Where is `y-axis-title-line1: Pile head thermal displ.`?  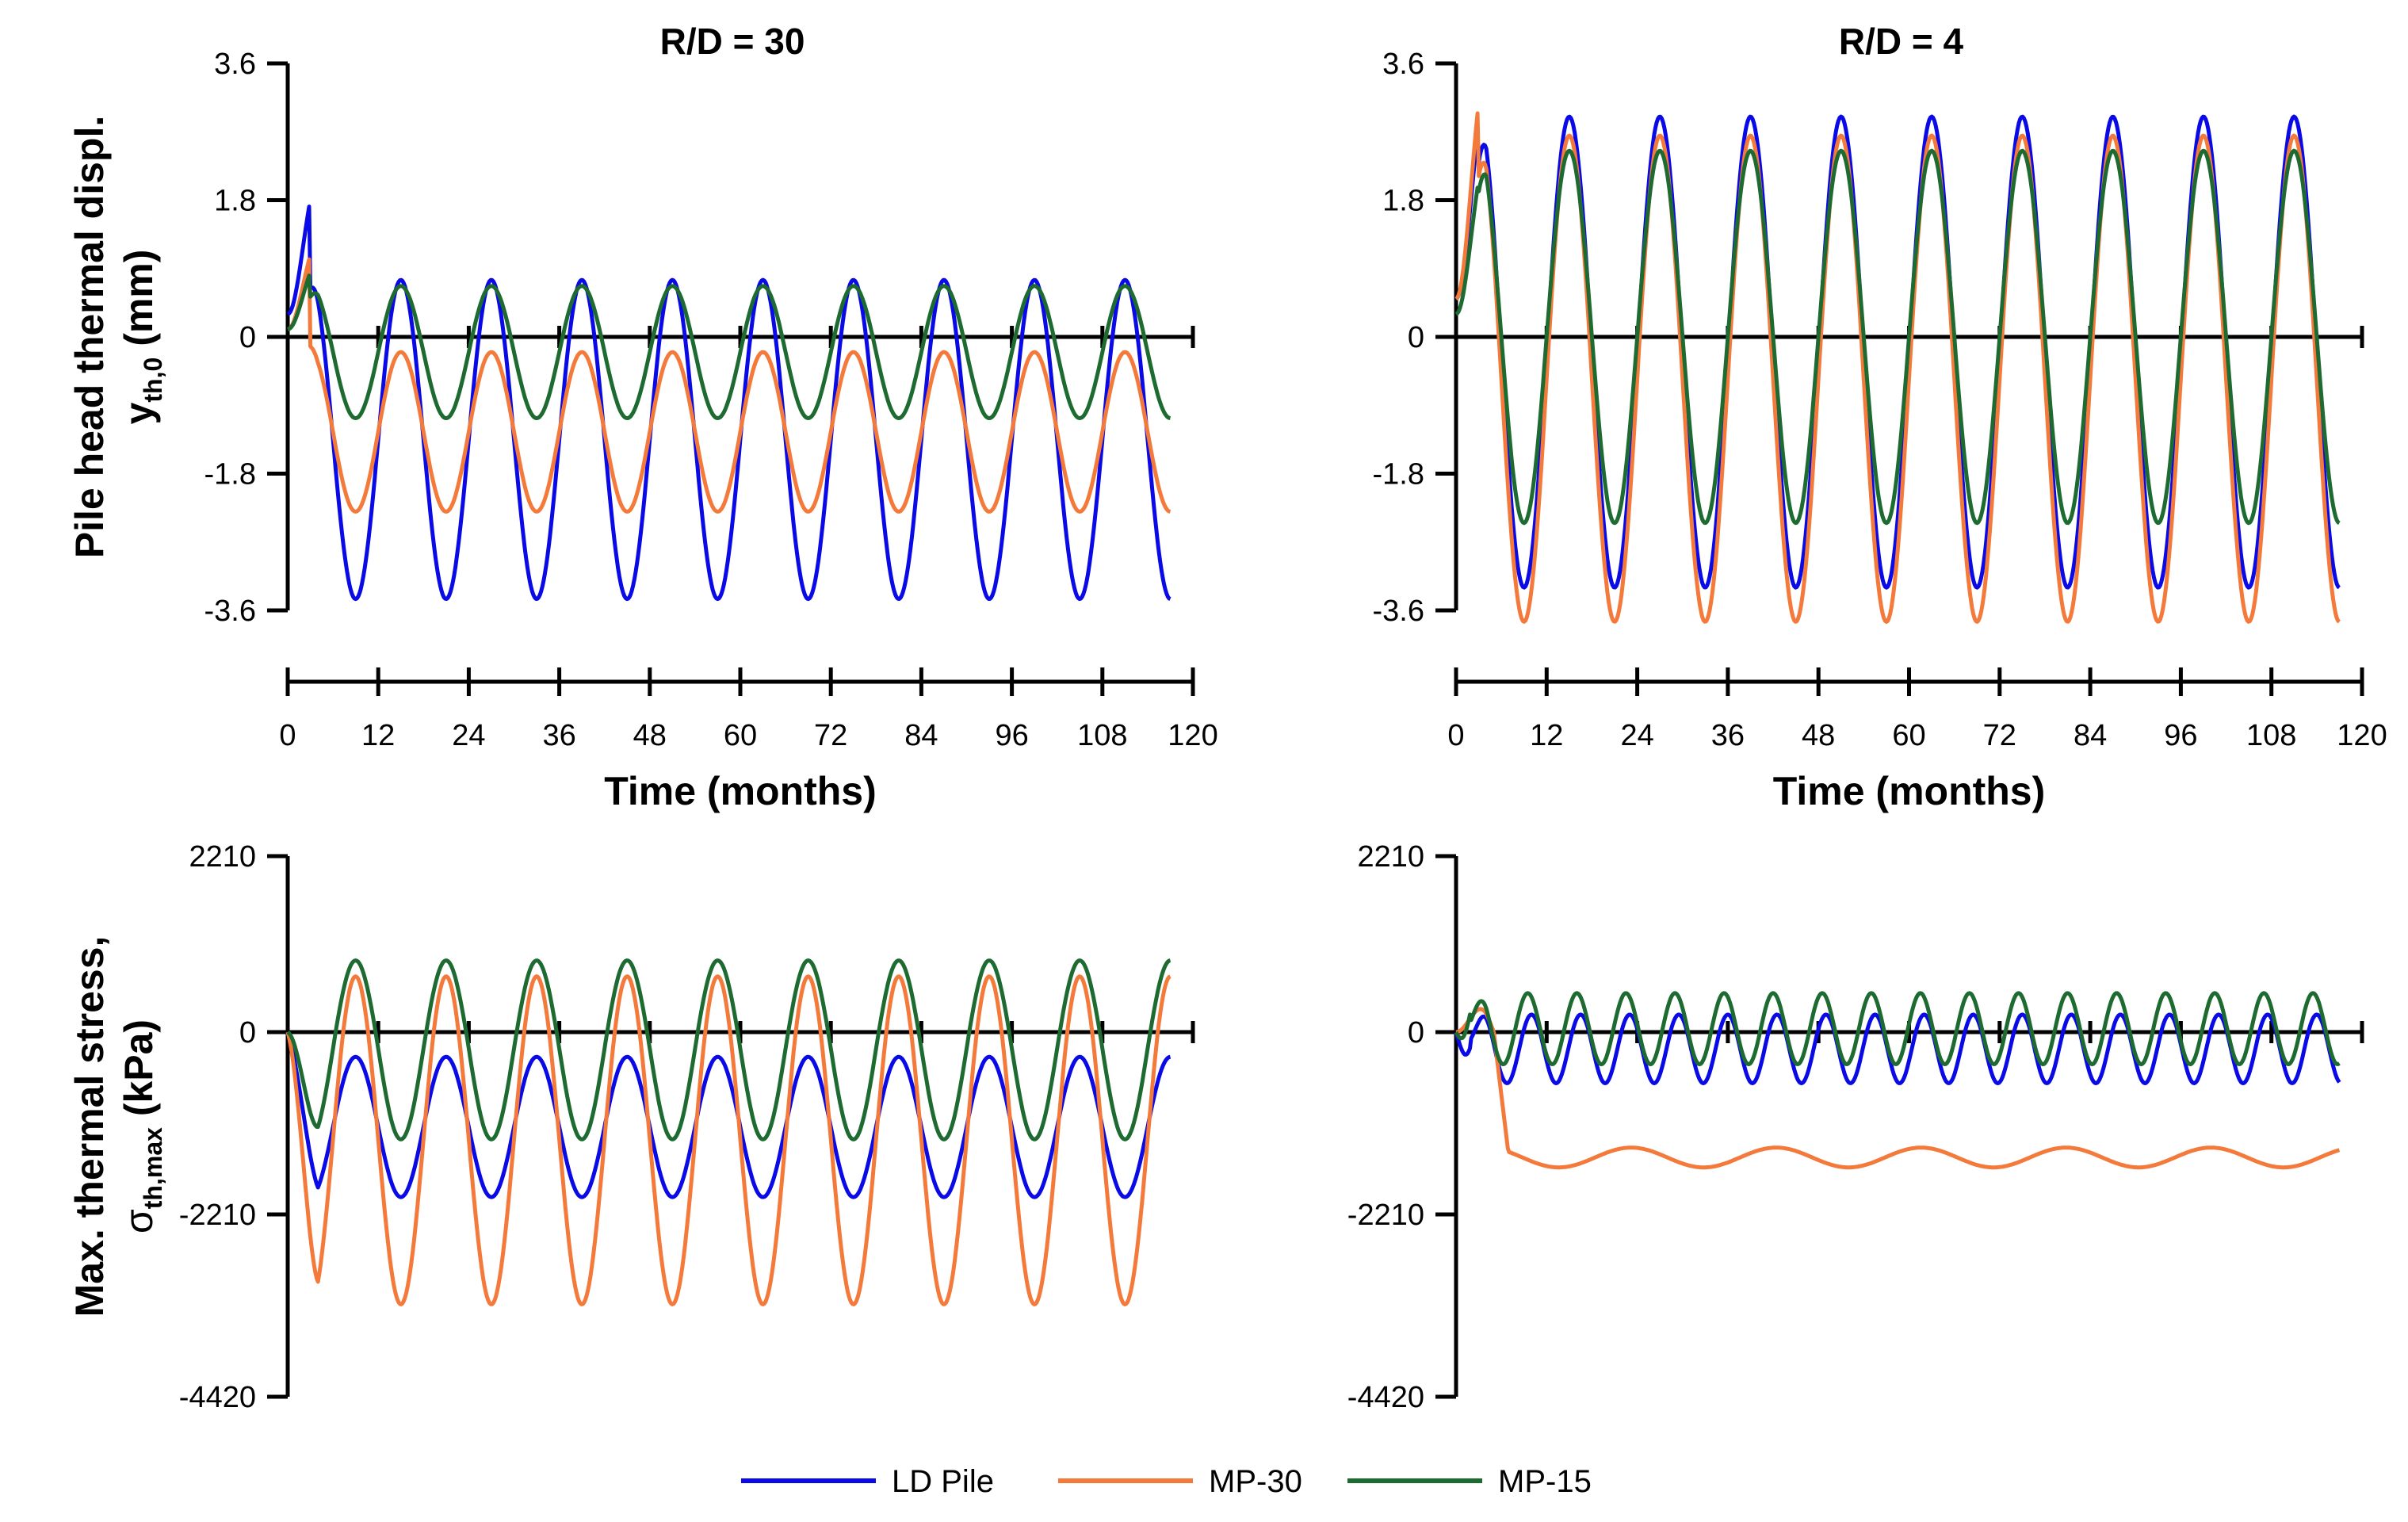
y-axis-title-line1: Pile head thermal displ. is located at coordinates (89, 337).